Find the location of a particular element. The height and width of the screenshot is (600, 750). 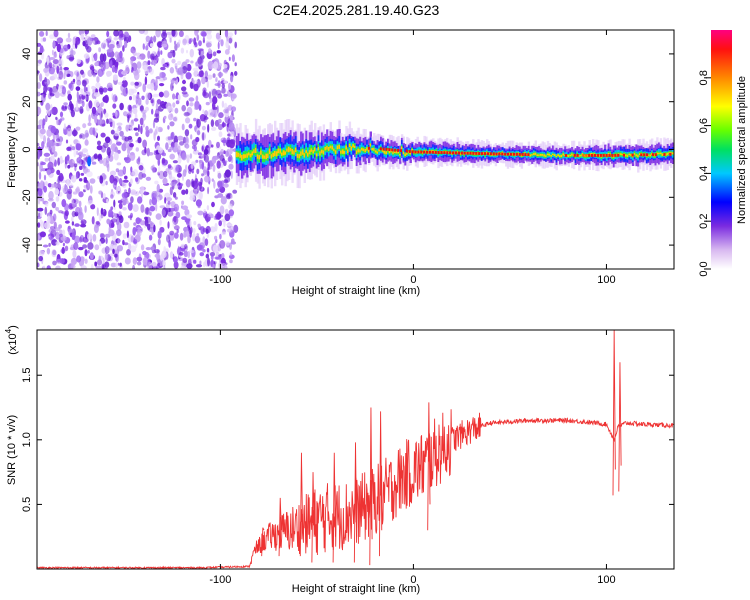

snr-spike is located at coordinates (355, 502).